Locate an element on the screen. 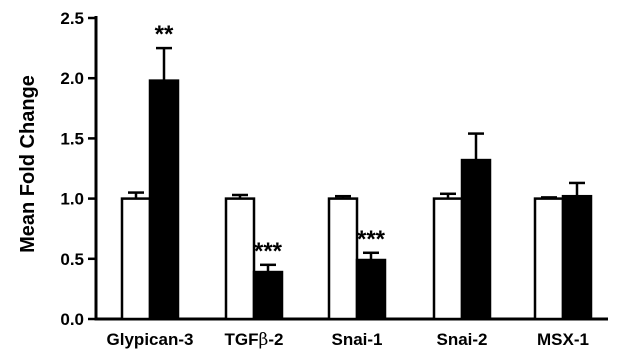 The width and height of the screenshot is (628, 357). bar-series1-cat3 is located at coordinates (343, 259).